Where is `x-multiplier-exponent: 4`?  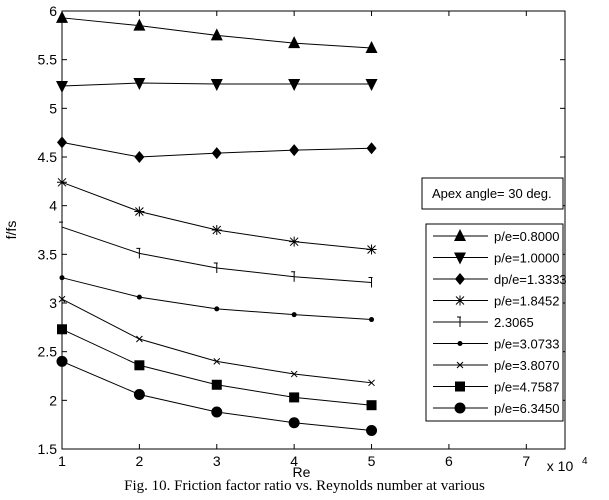 x-multiplier-exponent: 4 is located at coordinates (585, 461).